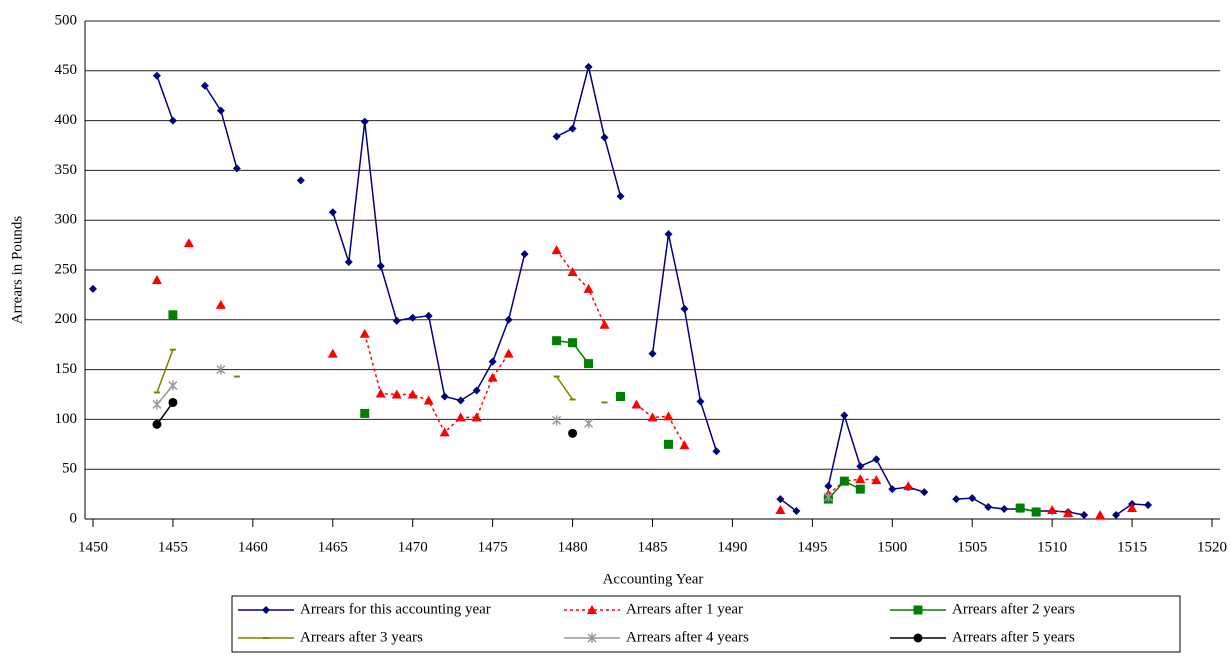 The height and width of the screenshot is (663, 1230). What do you see at coordinates (653, 547) in the screenshot?
I see `x-tick-label: 1485` at bounding box center [653, 547].